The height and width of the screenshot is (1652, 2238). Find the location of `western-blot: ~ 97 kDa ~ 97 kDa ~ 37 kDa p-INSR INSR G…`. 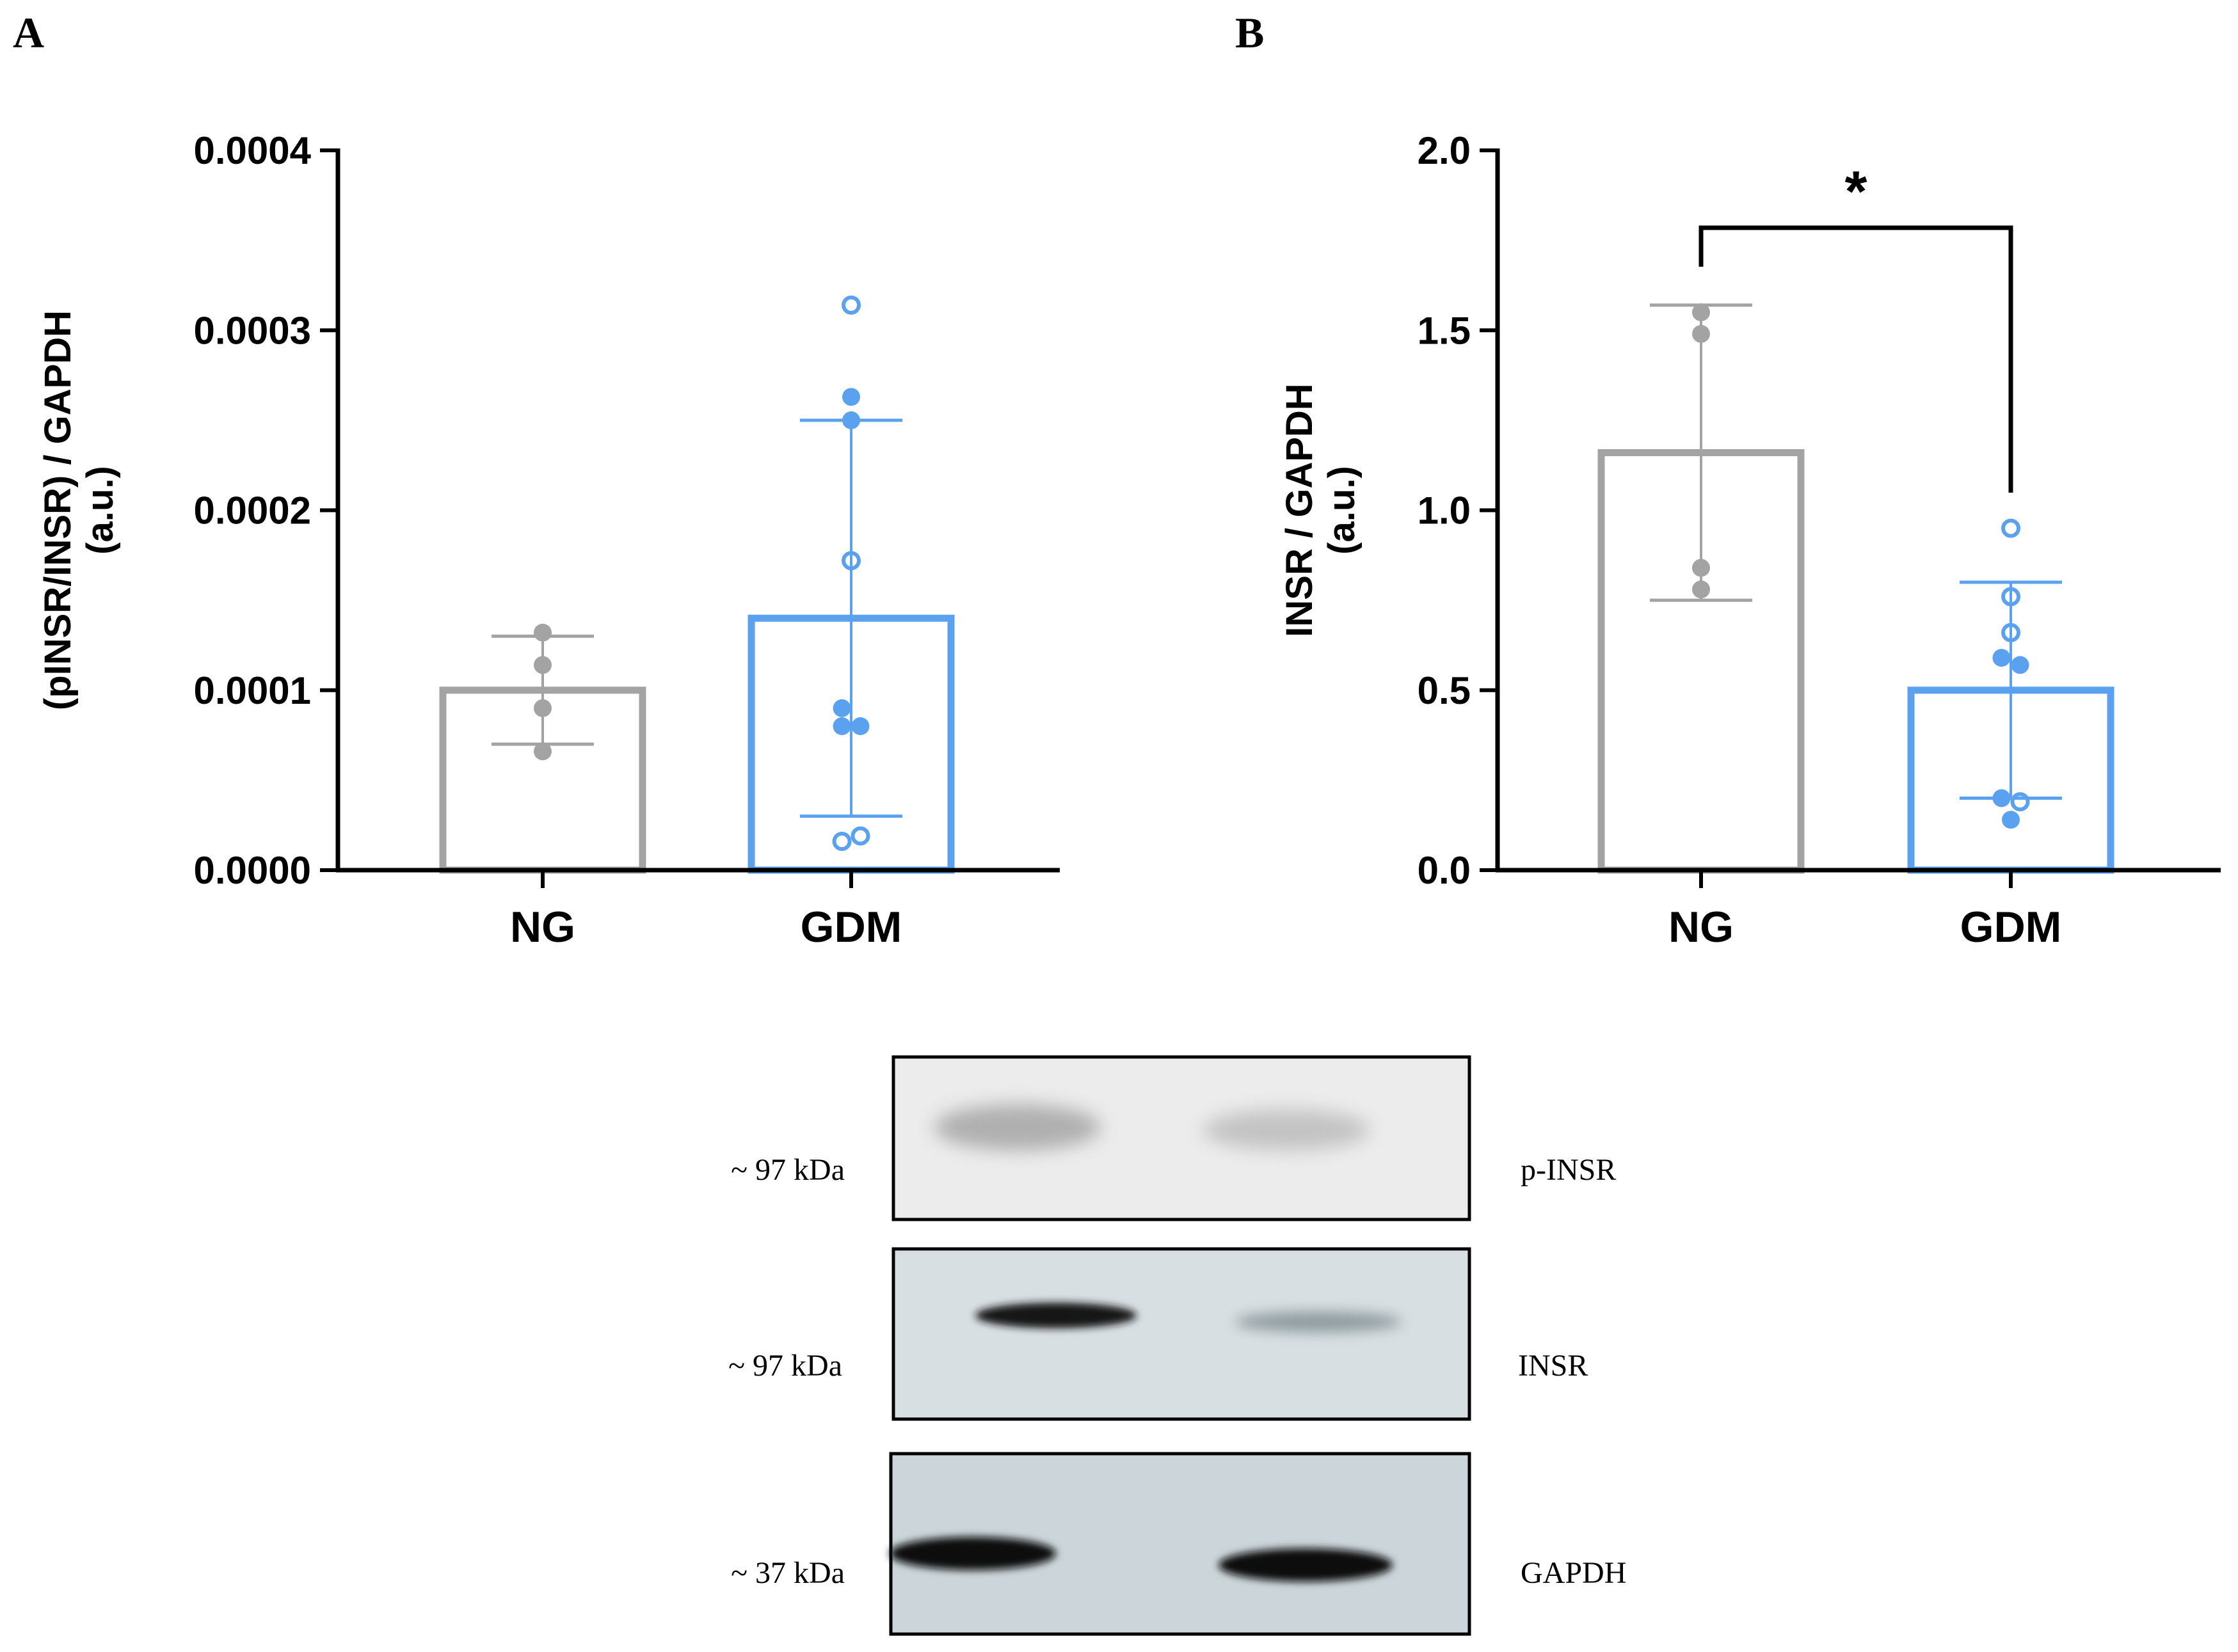

western-blot: ~ 97 kDa ~ 97 kDa ~ 37 kDa p-INSR INSR G… is located at coordinates (1177, 1345).